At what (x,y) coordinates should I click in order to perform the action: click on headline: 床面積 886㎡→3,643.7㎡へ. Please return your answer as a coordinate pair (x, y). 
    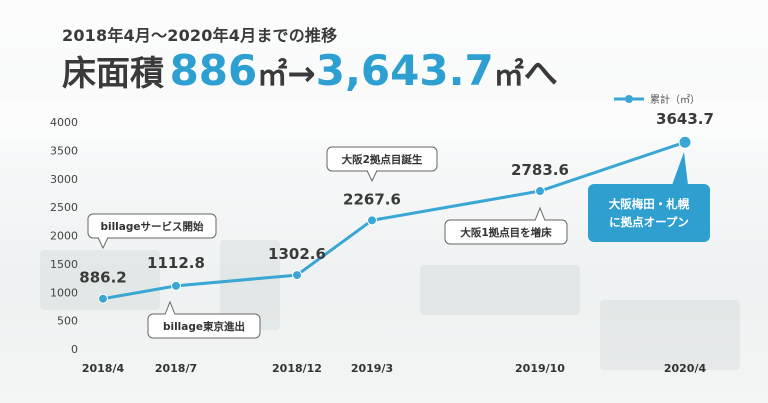
    Looking at the image, I should click on (310, 70).